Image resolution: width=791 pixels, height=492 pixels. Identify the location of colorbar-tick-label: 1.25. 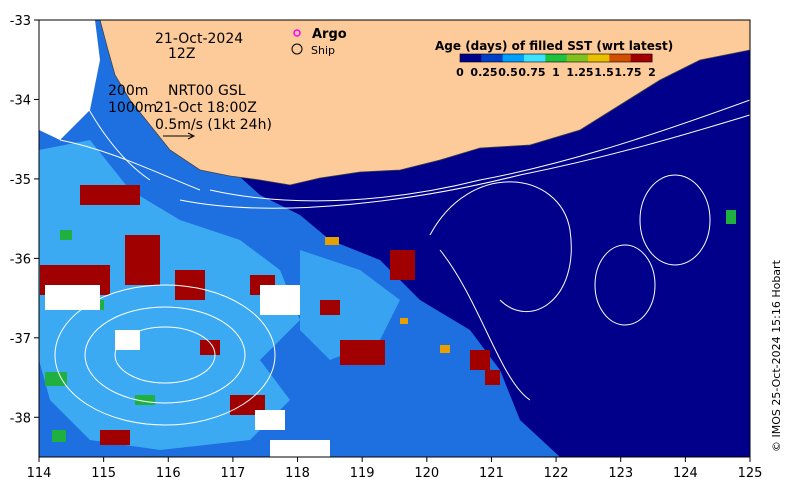
(579, 72).